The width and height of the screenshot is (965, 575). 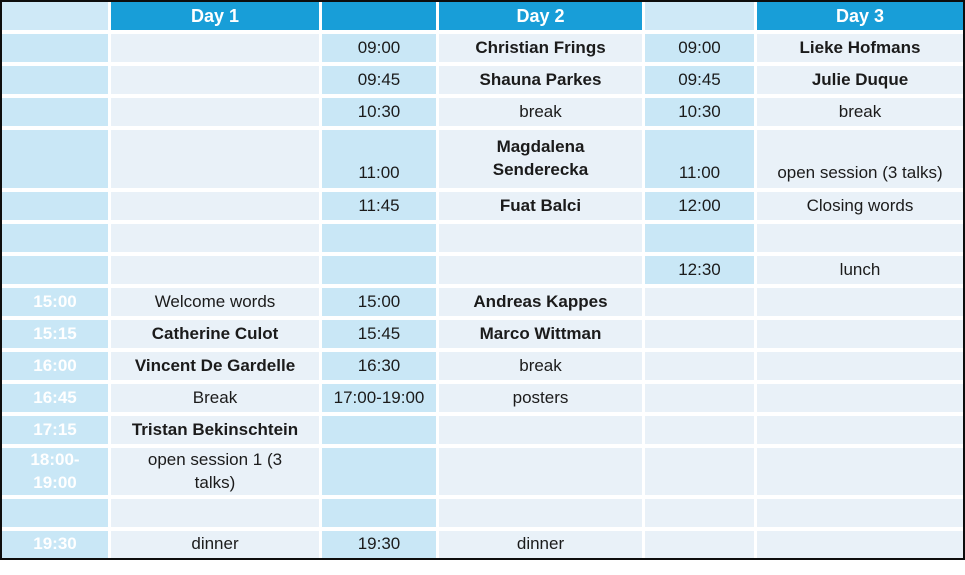 What do you see at coordinates (55, 398) in the screenshot?
I see `time-cell: 16:45` at bounding box center [55, 398].